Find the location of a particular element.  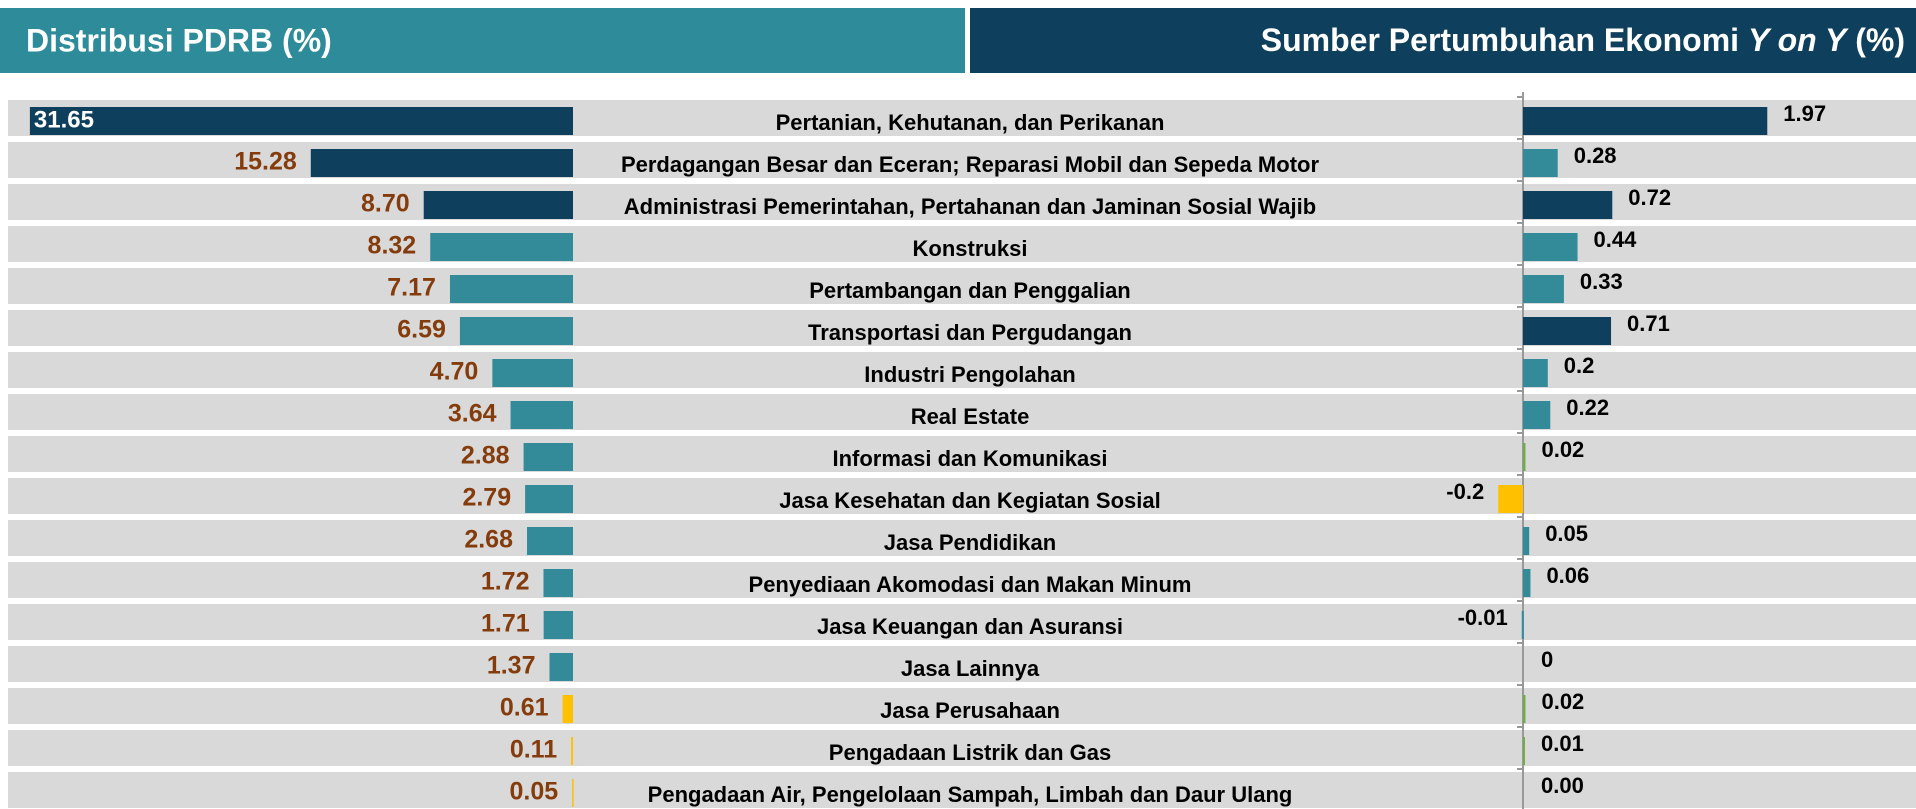

value-label: 0.61 is located at coordinates (524, 708).